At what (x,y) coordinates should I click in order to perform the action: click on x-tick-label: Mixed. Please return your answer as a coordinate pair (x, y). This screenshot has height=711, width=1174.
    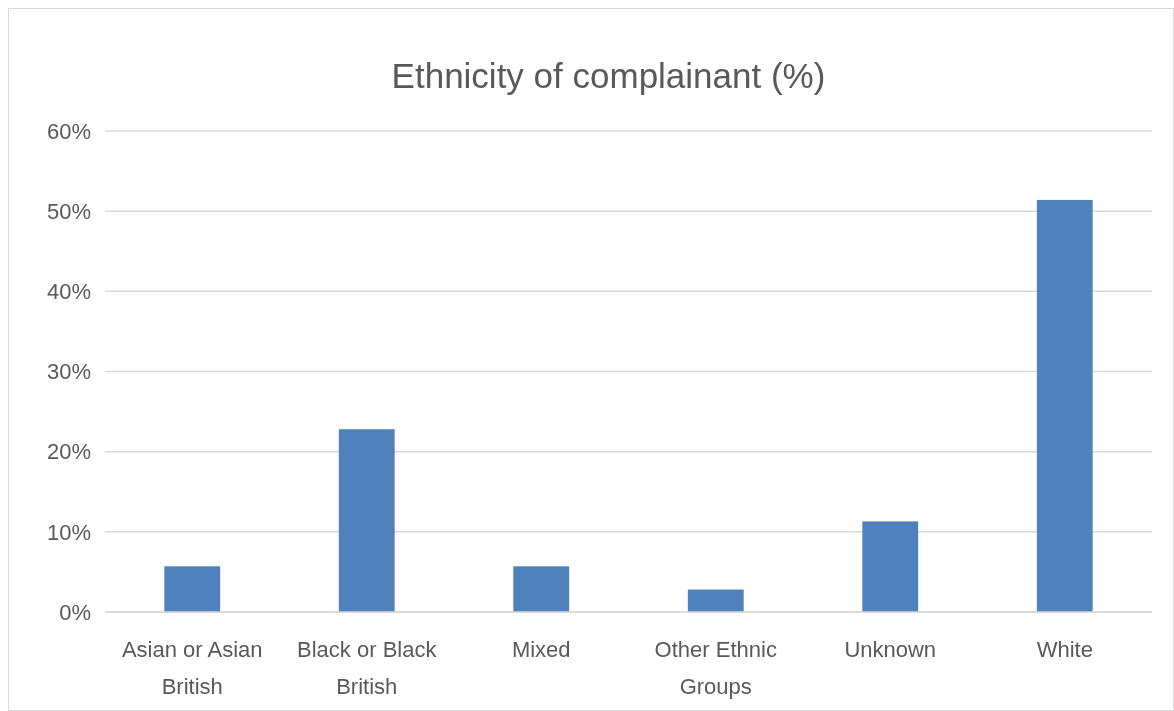
    Looking at the image, I should click on (541, 649).